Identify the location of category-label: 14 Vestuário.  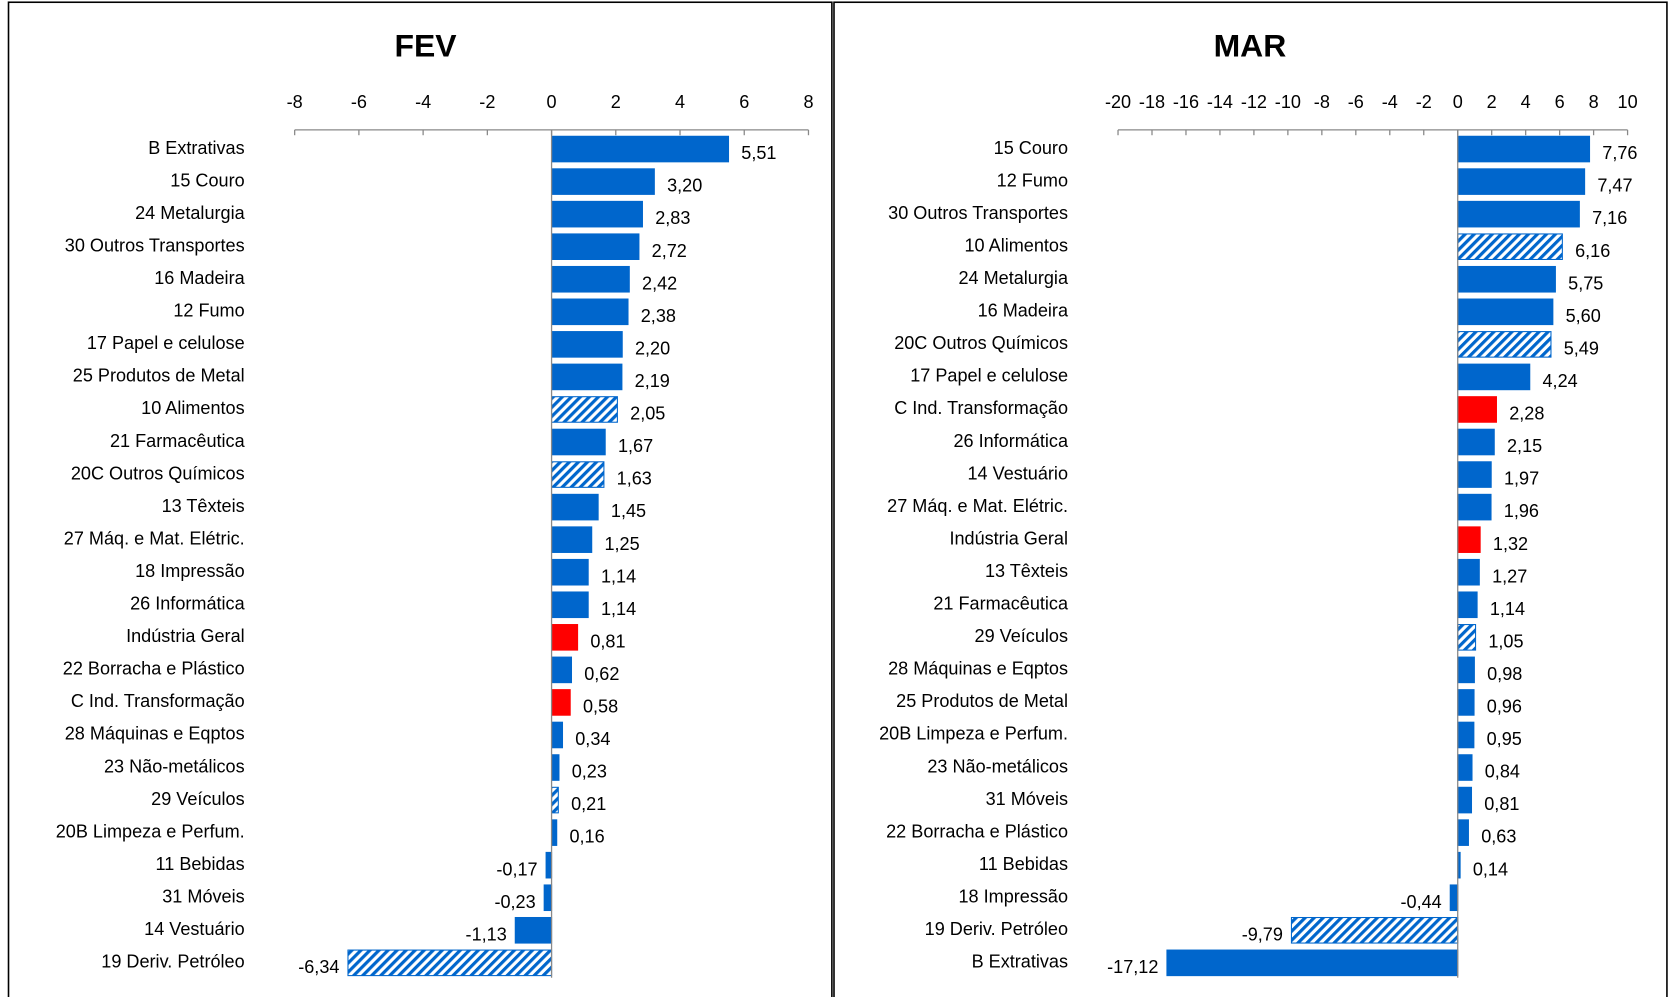
(1018, 473).